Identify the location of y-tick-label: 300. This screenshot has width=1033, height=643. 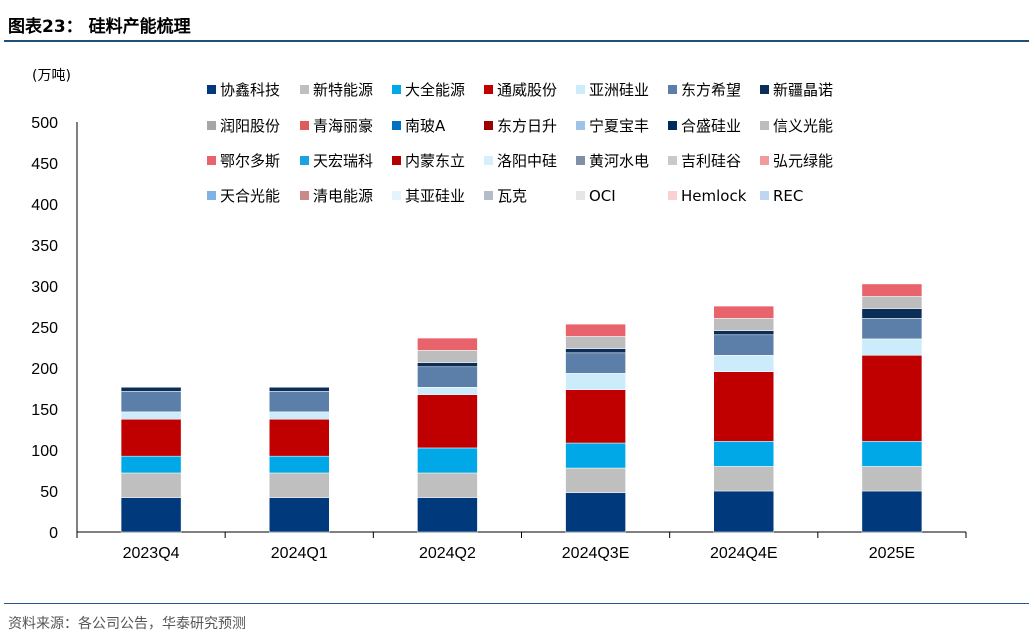
(44, 287).